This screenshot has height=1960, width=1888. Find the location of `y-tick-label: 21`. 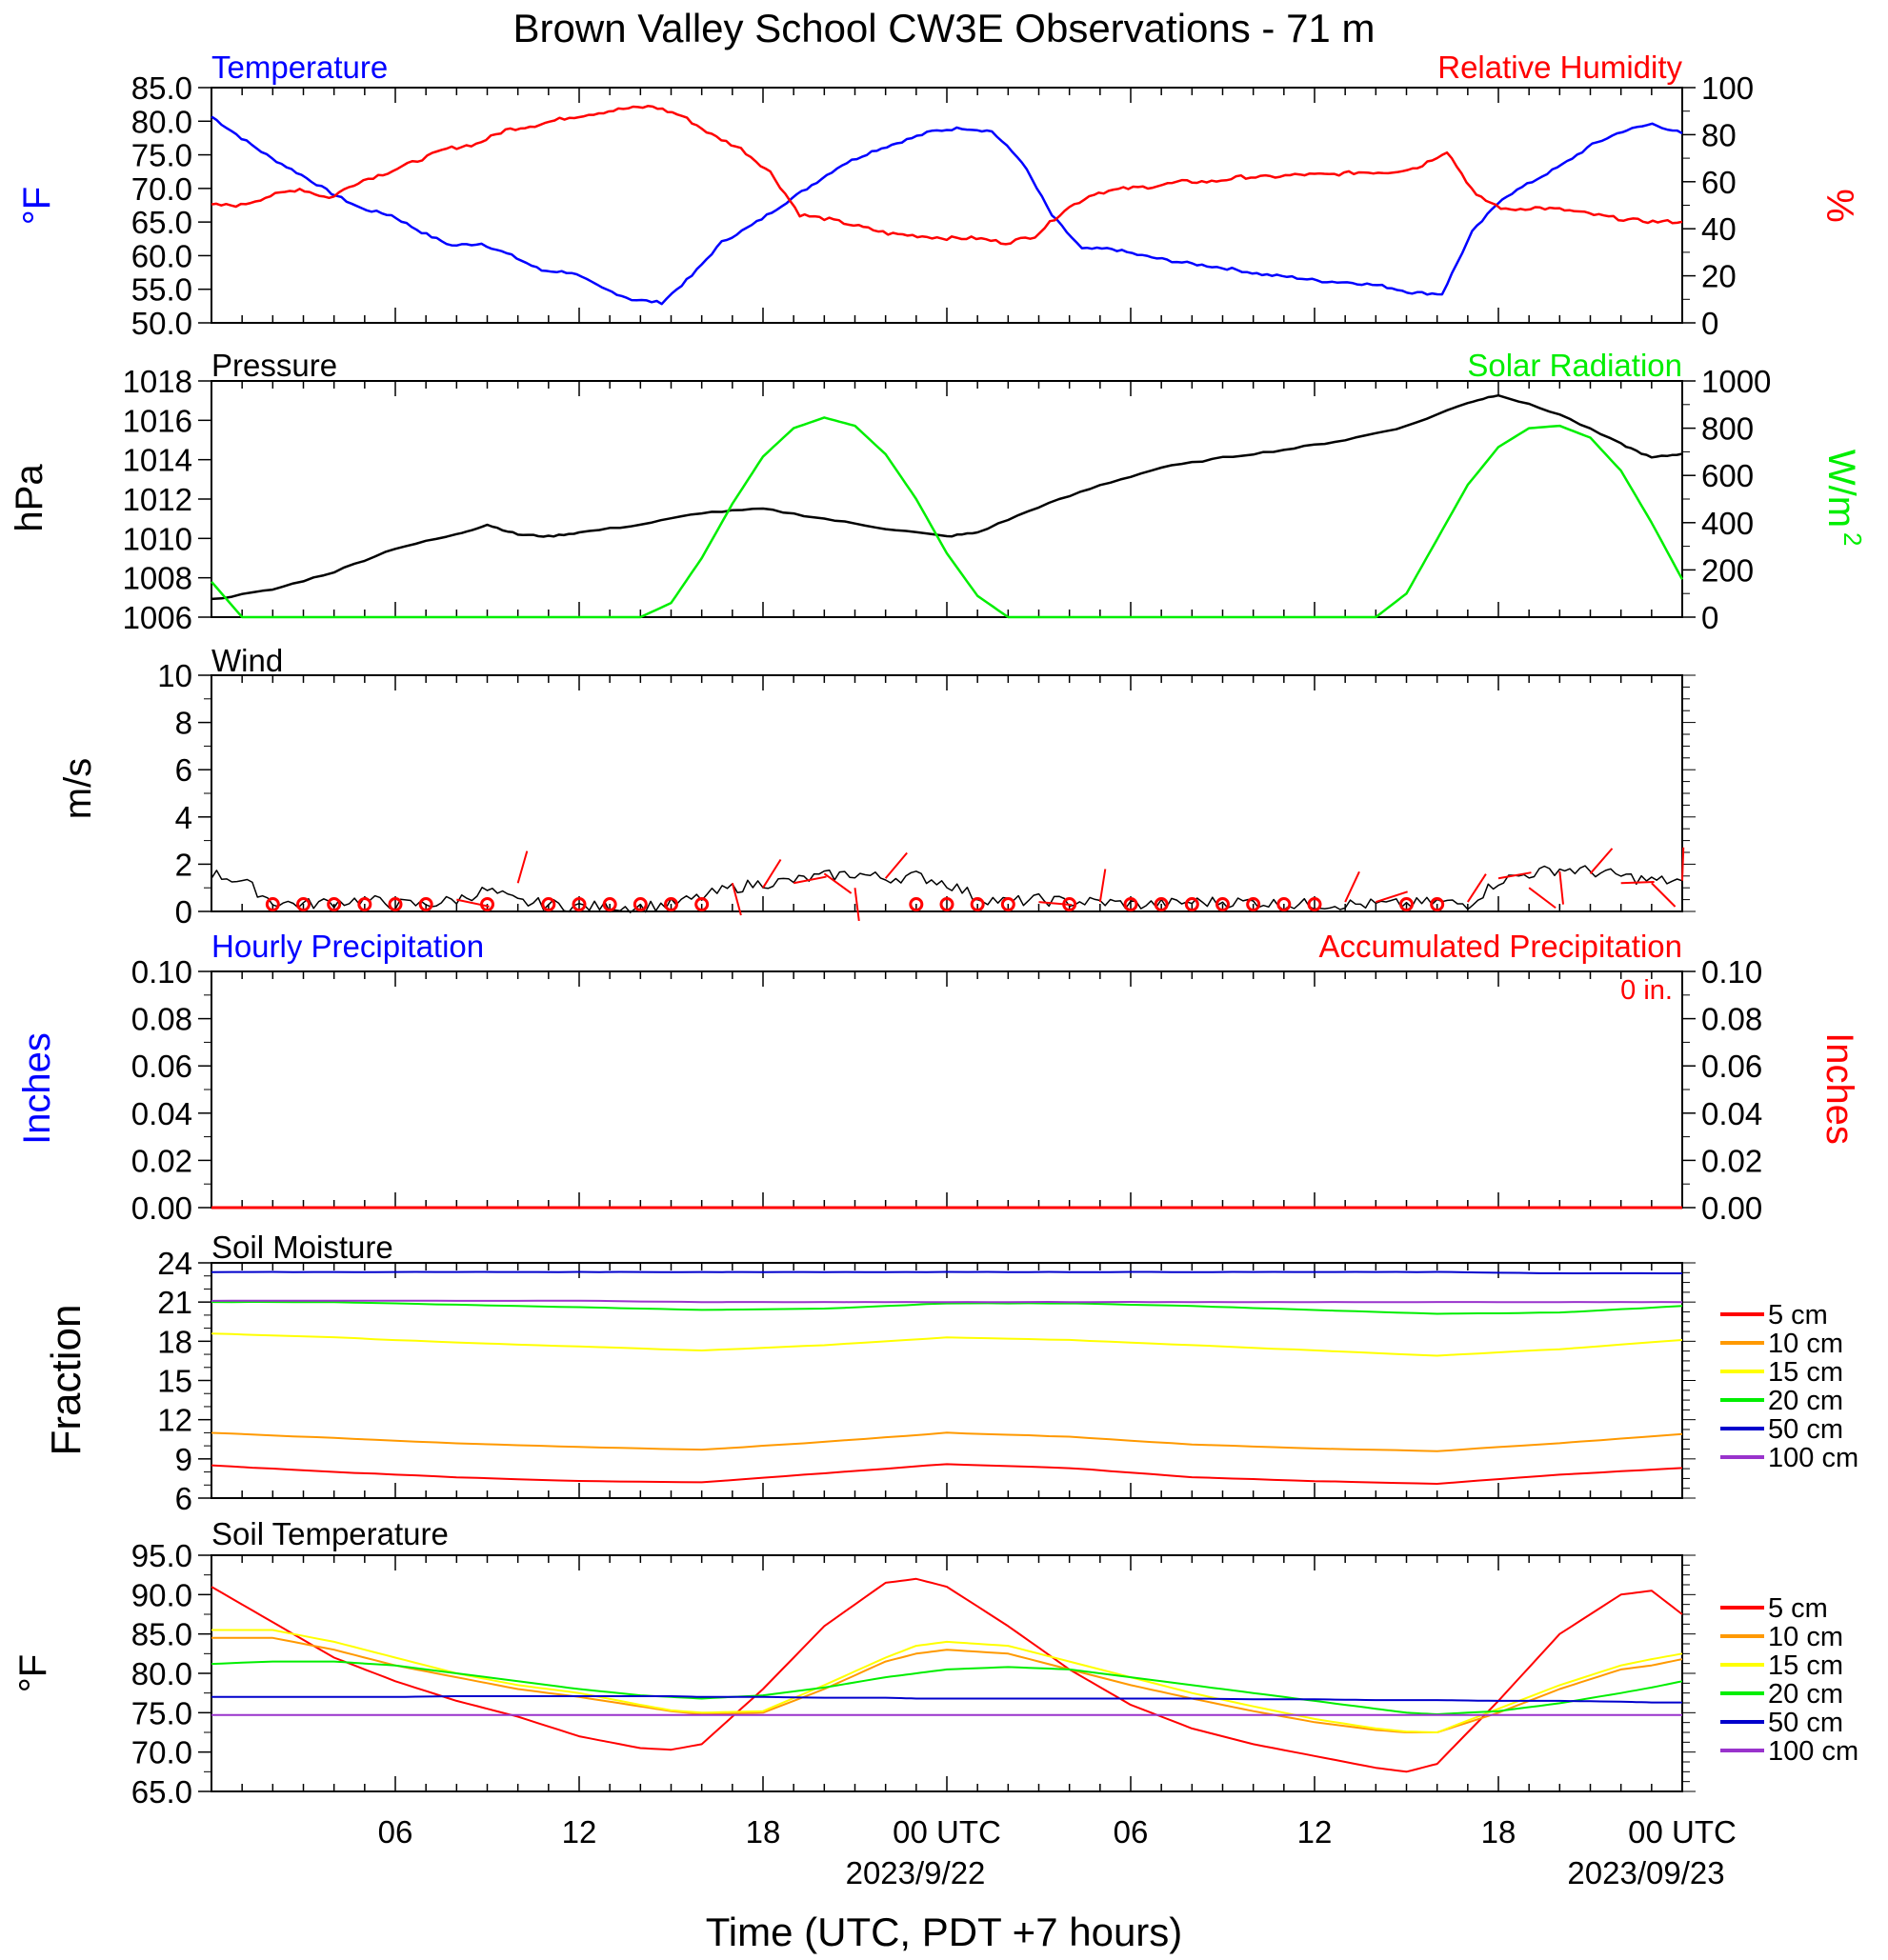

y-tick-label: 21 is located at coordinates (174, 1302).